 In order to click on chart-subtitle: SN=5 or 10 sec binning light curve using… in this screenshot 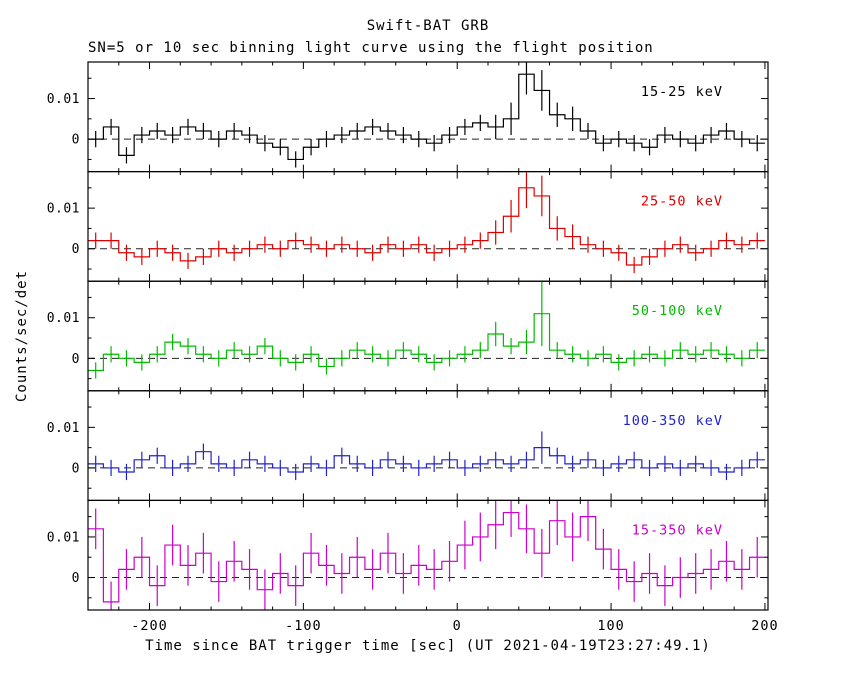, I will do `click(371, 48)`.